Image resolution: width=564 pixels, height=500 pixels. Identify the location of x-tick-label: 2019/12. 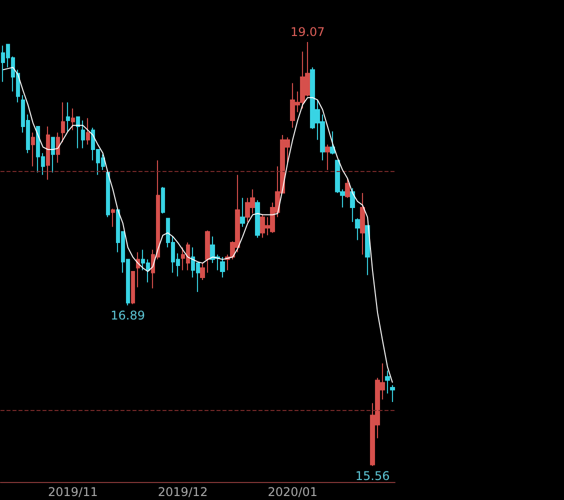
(183, 492).